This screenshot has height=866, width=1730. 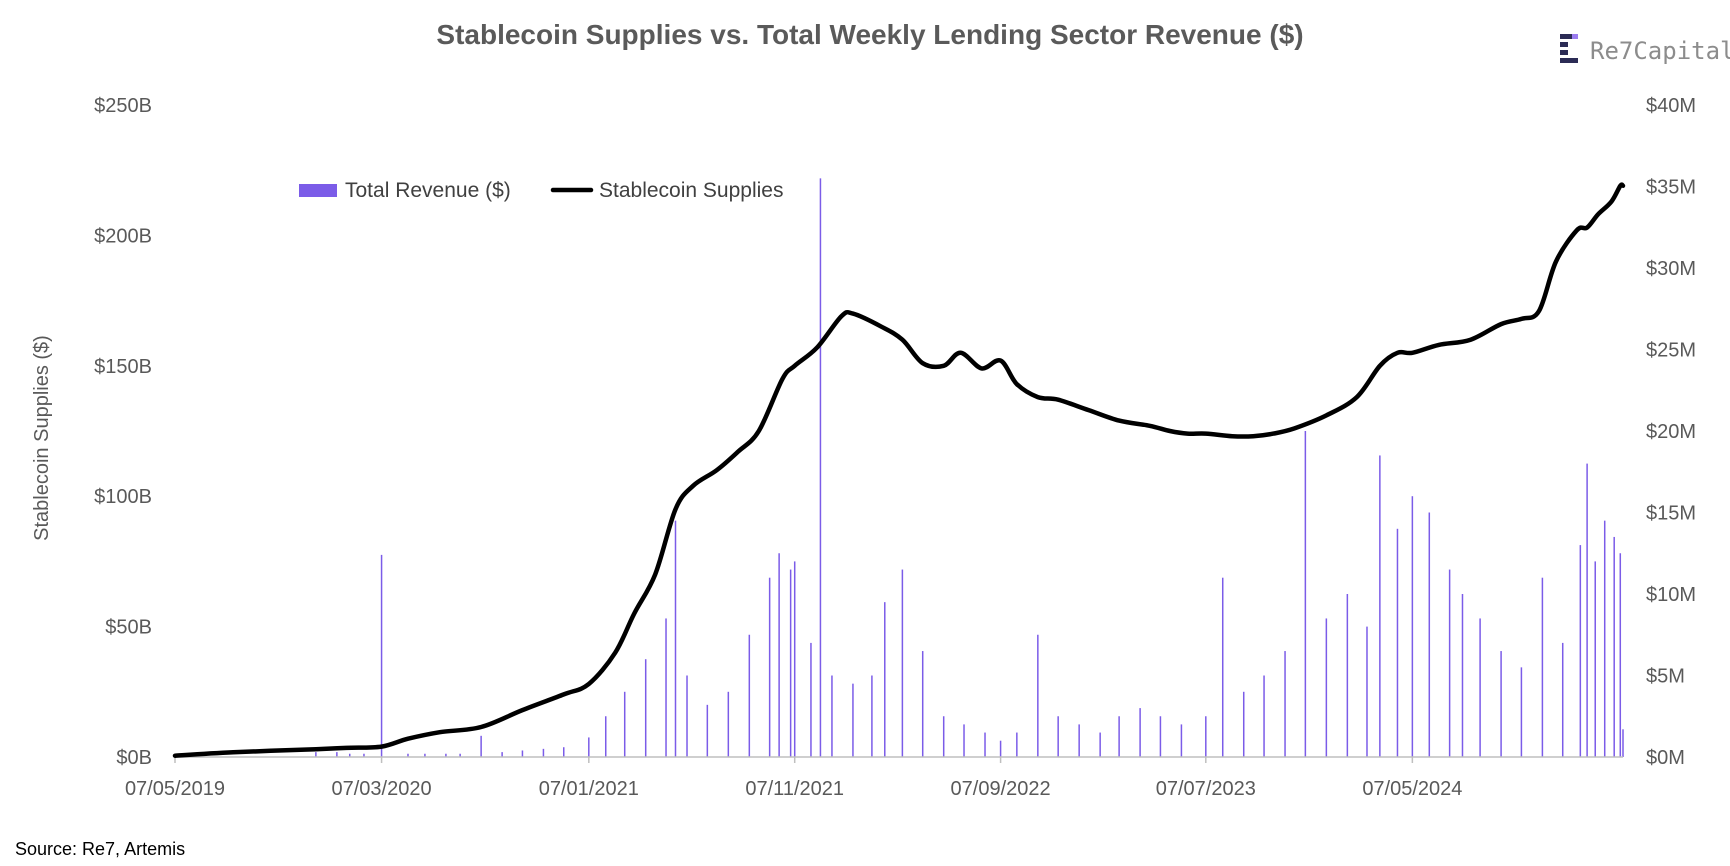 I want to click on right-tick-label: $15M, so click(x=1671, y=514).